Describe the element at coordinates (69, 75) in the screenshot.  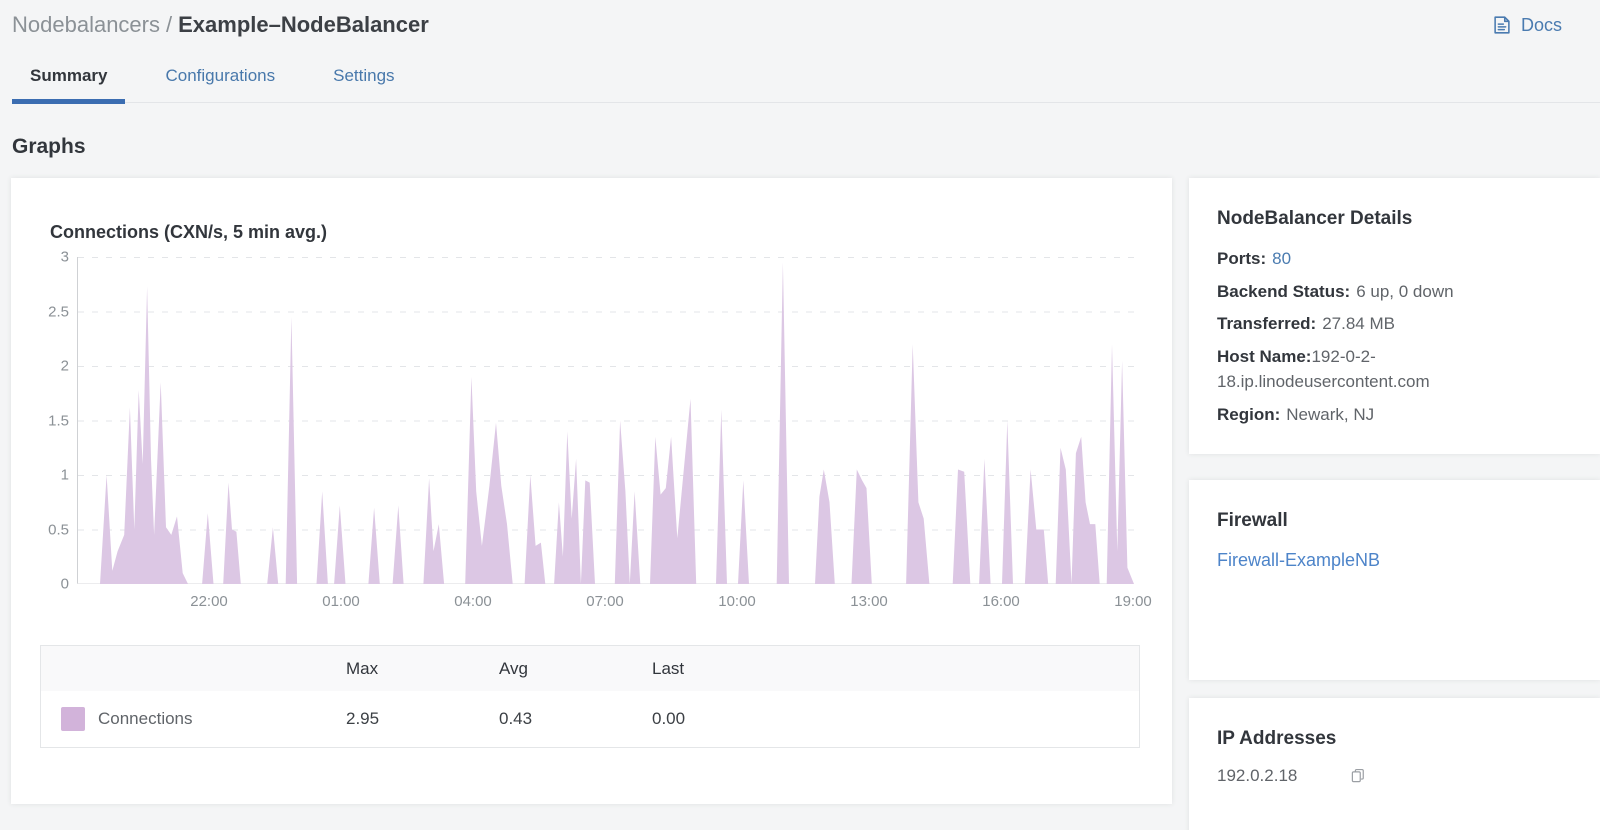
I see `tab-summary-label: Summary` at that location.